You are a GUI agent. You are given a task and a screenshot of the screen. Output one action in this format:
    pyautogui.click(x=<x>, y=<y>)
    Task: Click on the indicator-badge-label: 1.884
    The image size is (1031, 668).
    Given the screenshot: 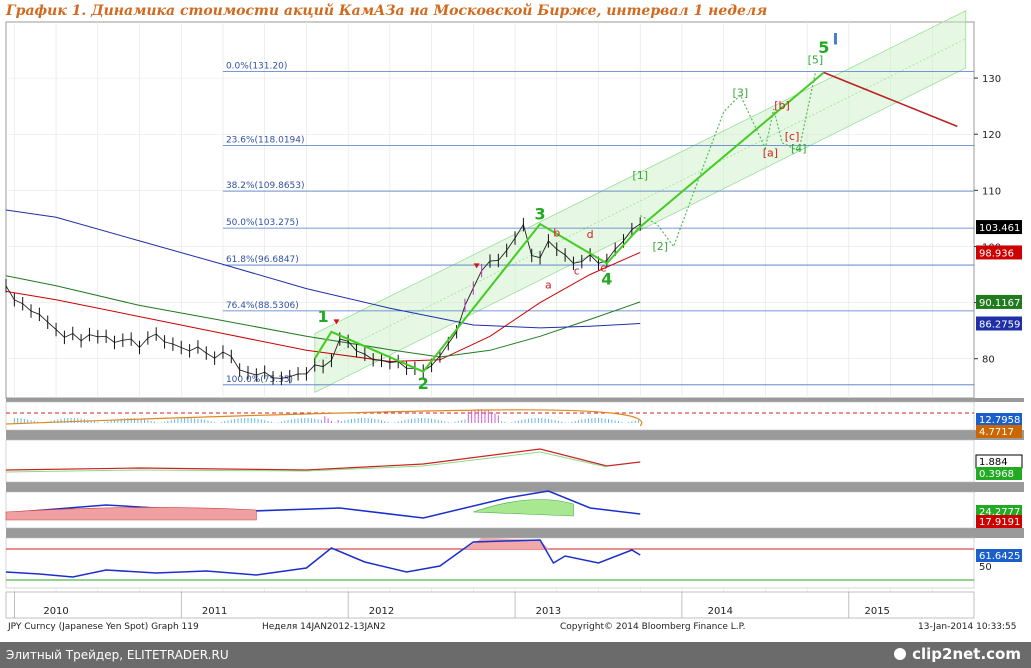 What is the action you would take?
    pyautogui.click(x=993, y=462)
    